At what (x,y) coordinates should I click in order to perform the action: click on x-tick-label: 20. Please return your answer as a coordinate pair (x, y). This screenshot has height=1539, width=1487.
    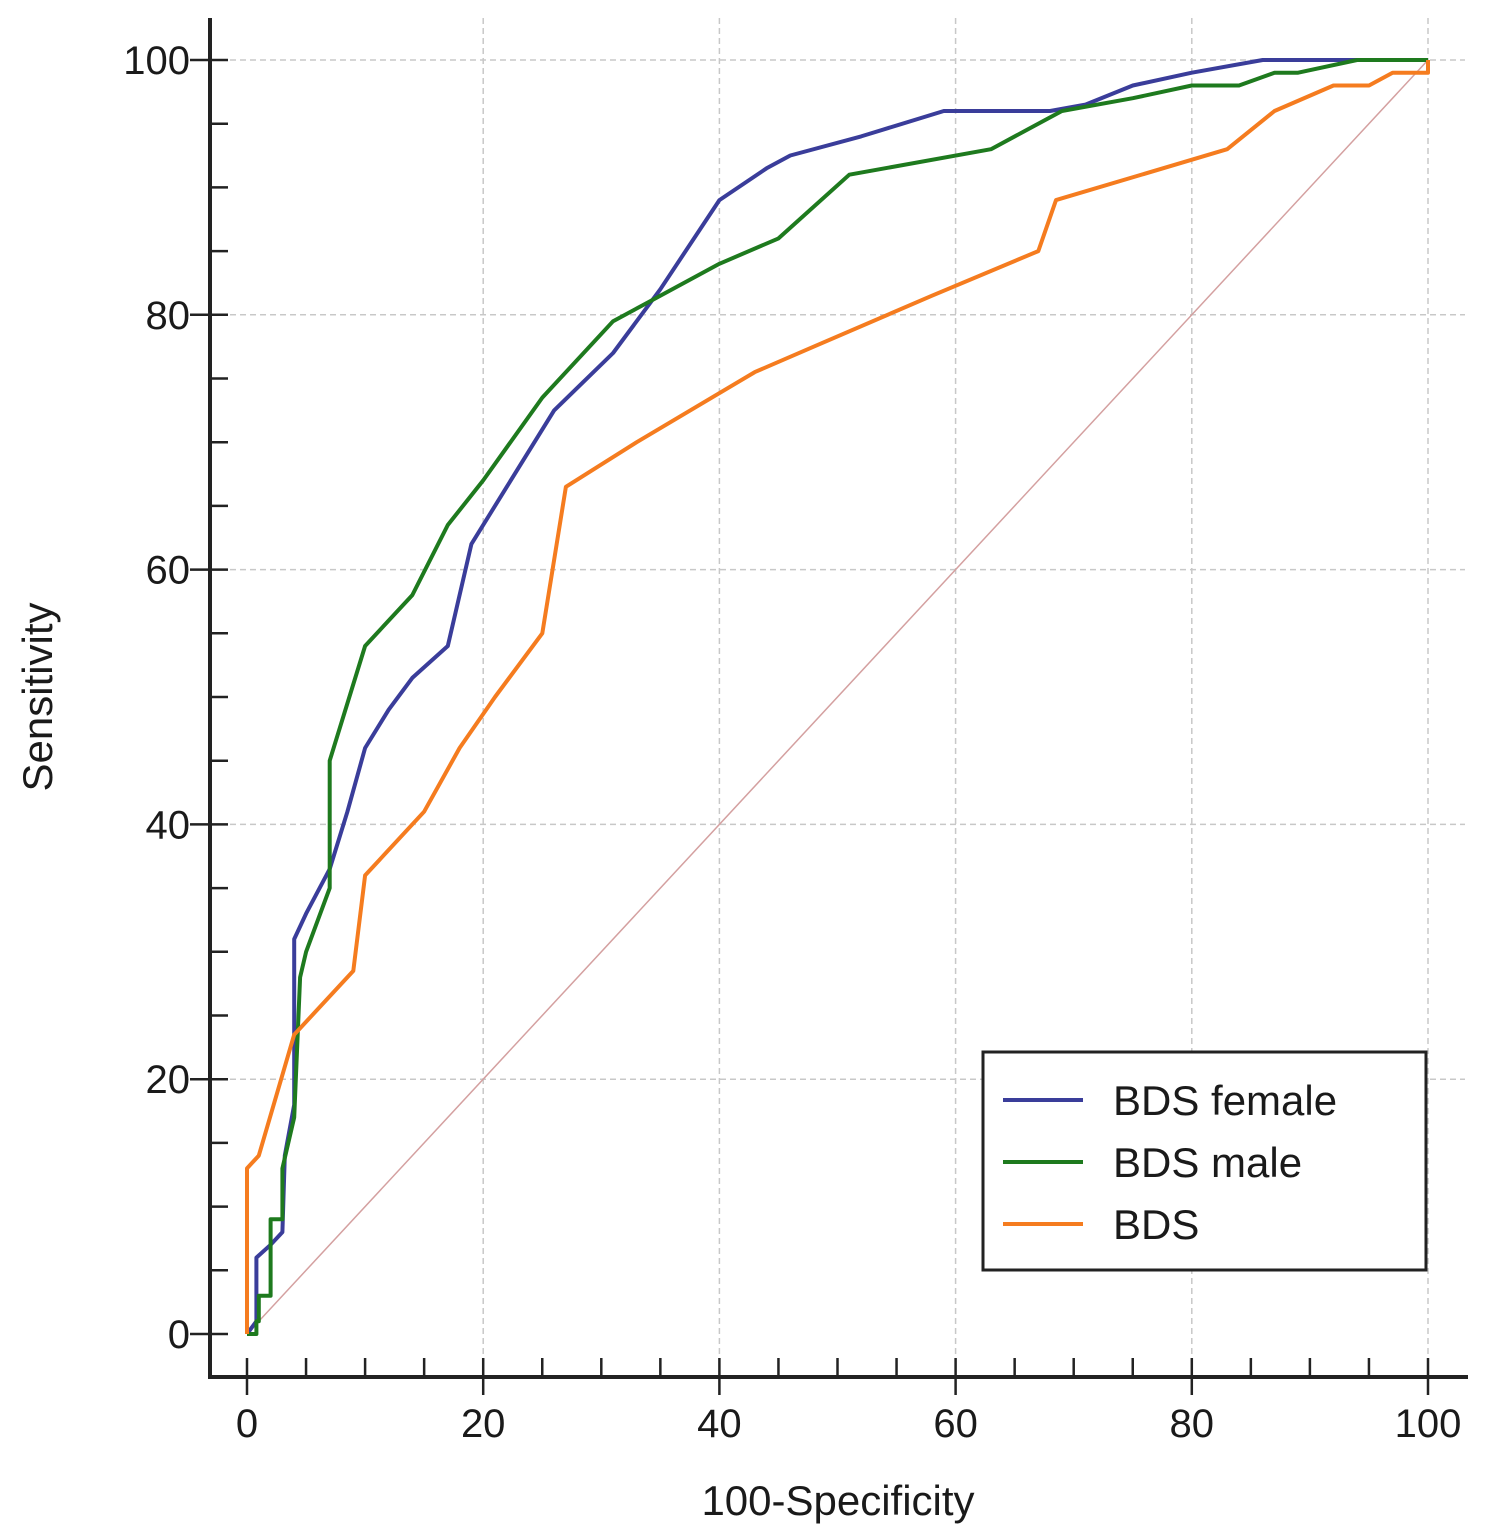
    Looking at the image, I should click on (483, 1424).